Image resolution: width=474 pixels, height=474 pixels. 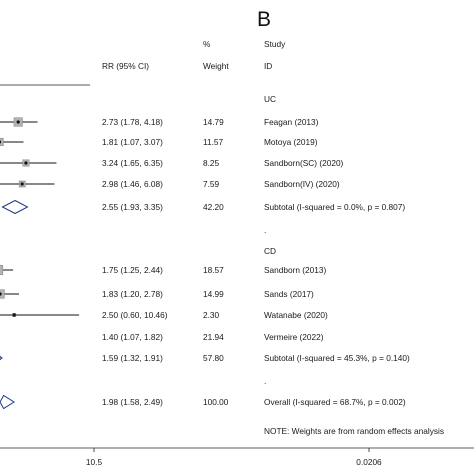 I want to click on study-label: Sands (2017), so click(x=289, y=294).